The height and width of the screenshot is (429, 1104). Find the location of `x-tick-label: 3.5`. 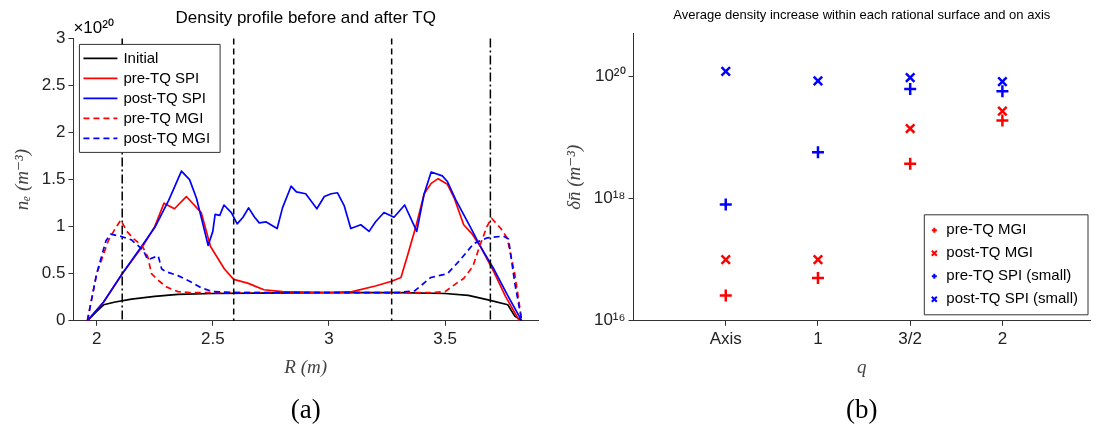

x-tick-label: 3.5 is located at coordinates (445, 338).